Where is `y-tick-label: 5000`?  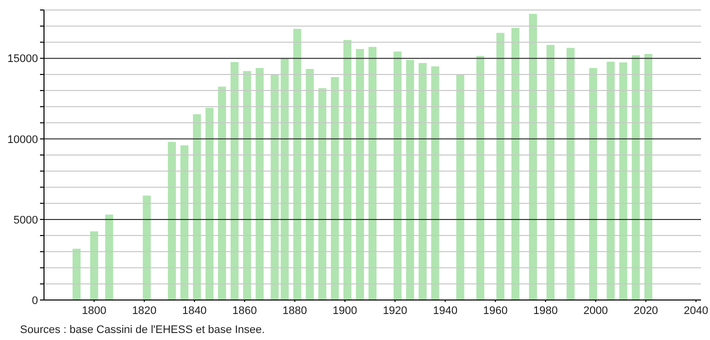
y-tick-label: 5000 is located at coordinates (26, 220).